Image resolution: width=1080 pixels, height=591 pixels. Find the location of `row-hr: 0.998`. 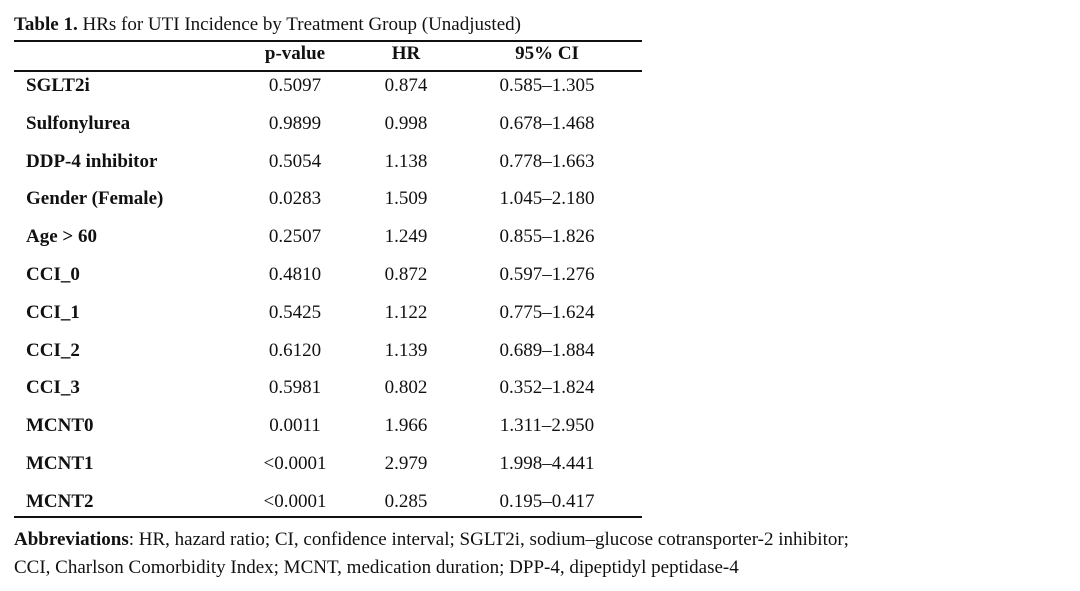

row-hr: 0.998 is located at coordinates (406, 123).